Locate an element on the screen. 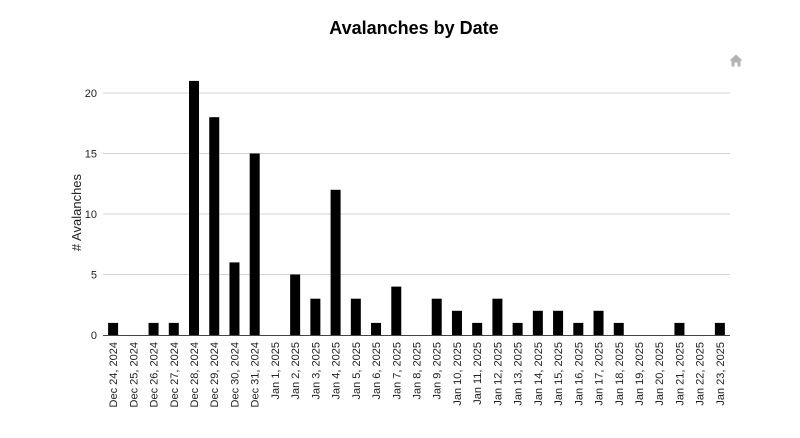 The width and height of the screenshot is (800, 438). y-axis-title: # Avalanches is located at coordinates (76, 212).